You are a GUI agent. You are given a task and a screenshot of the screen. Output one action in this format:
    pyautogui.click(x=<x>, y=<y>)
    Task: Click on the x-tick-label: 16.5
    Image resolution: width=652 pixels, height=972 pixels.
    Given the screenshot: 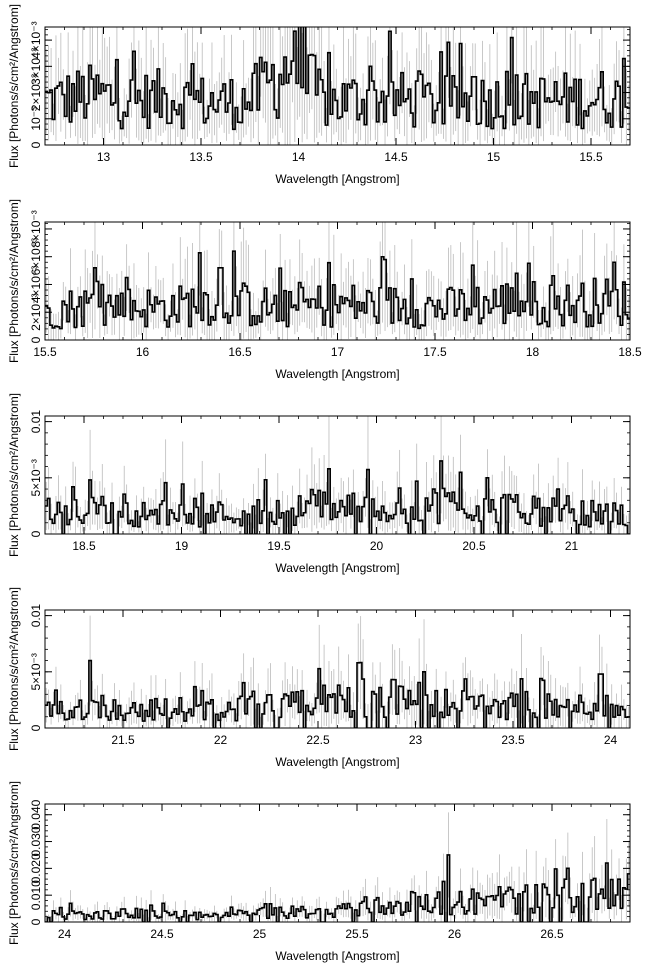 What is the action you would take?
    pyautogui.click(x=240, y=352)
    